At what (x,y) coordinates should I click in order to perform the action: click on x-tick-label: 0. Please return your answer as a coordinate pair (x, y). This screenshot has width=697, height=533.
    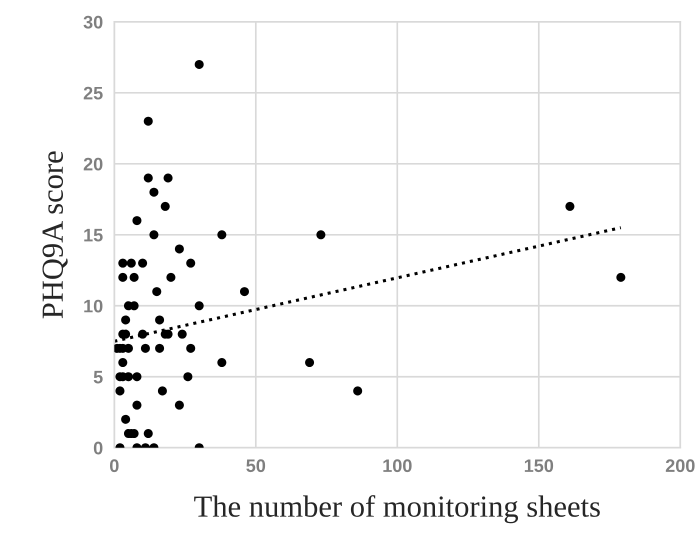
    Looking at the image, I should click on (114, 465).